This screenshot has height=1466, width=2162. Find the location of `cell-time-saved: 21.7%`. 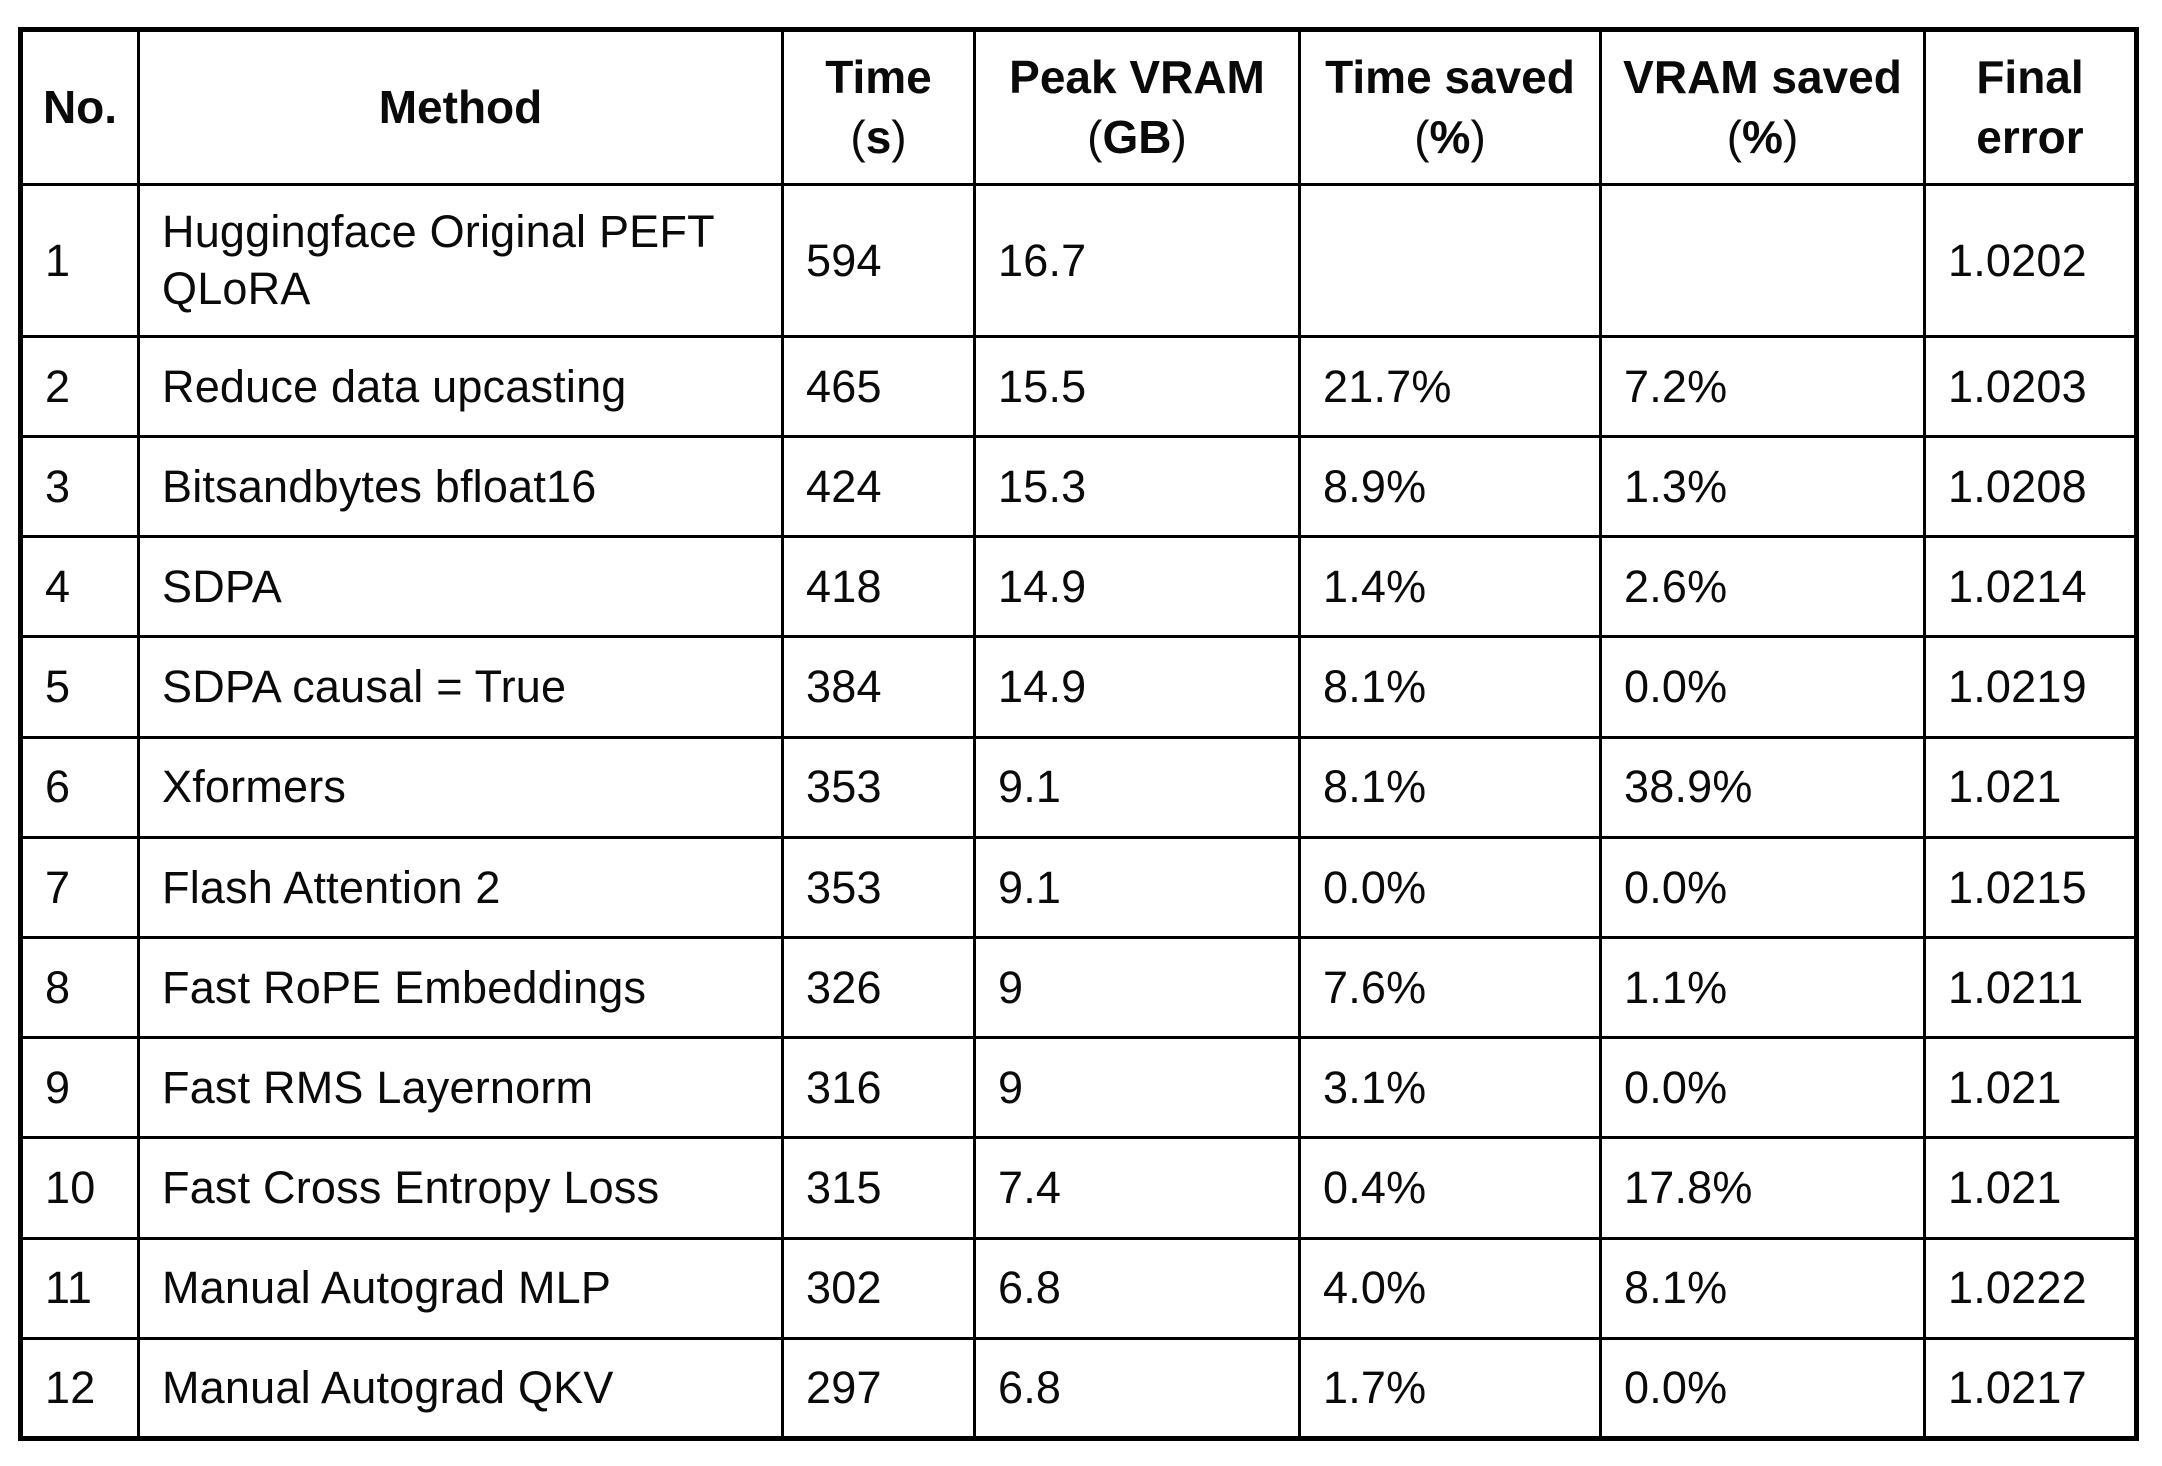

cell-time-saved: 21.7% is located at coordinates (1450, 386).